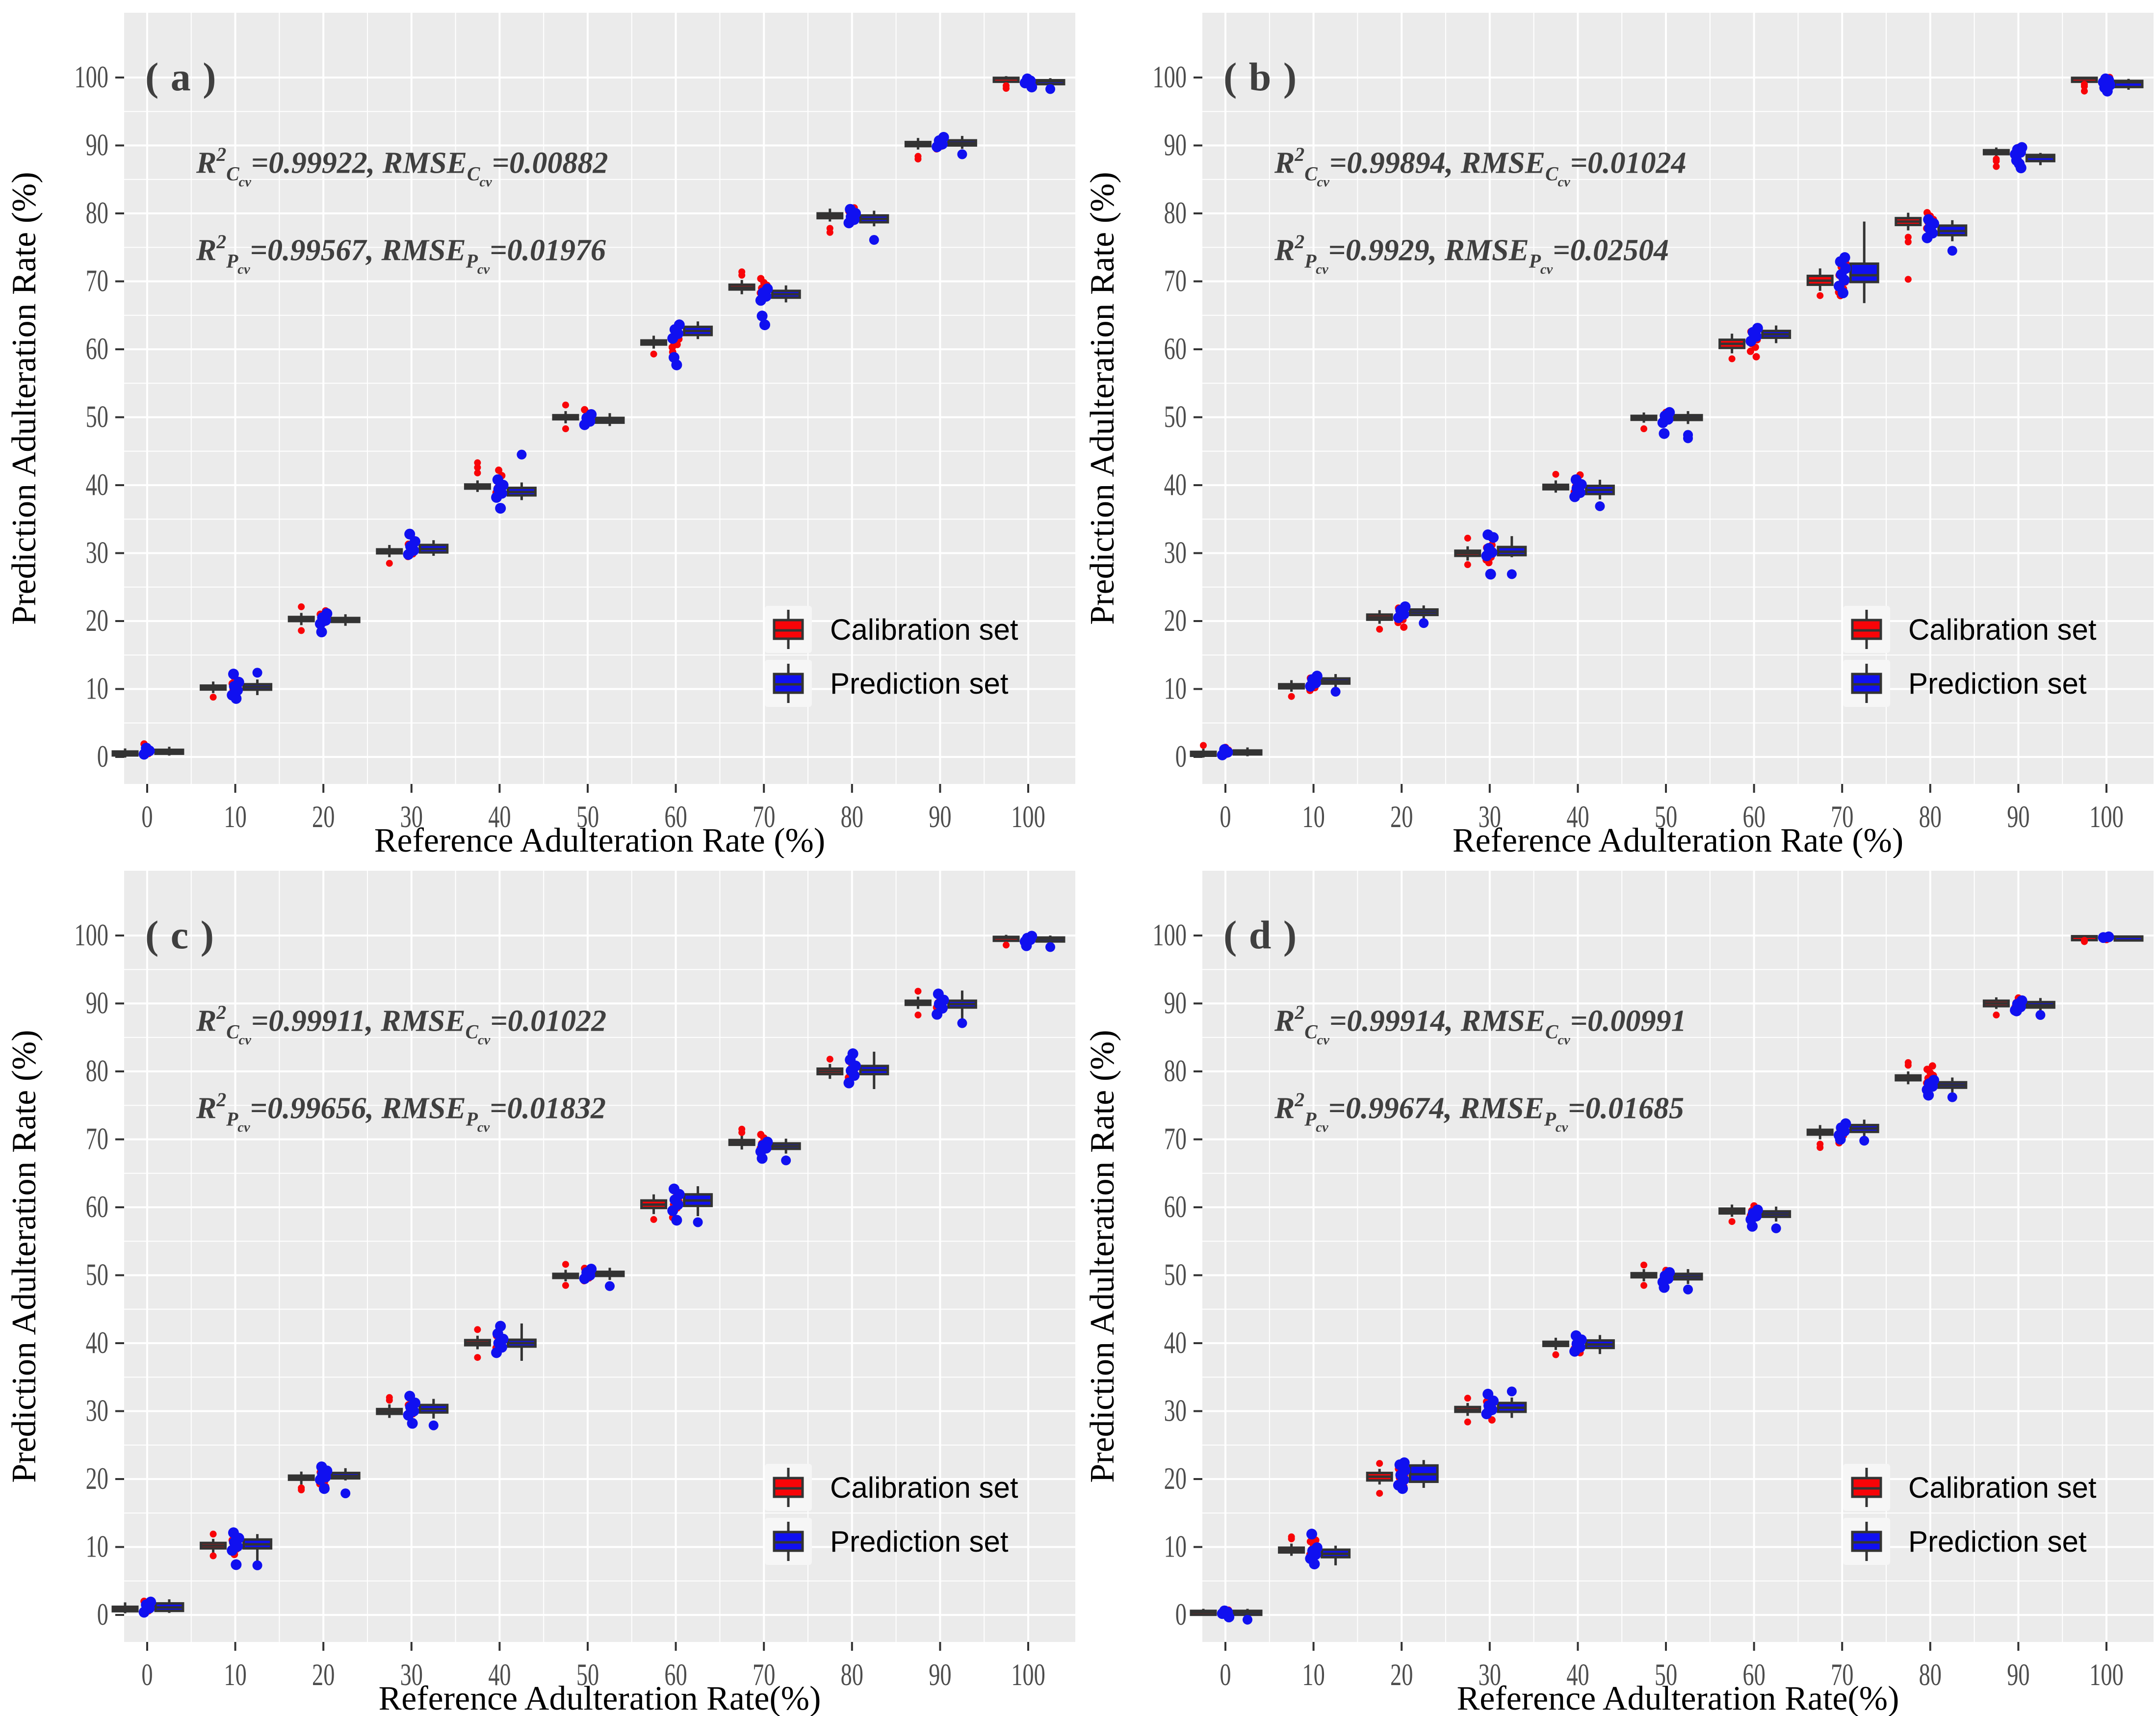  What do you see at coordinates (181, 76) in the screenshot?
I see `panel-letter: ( a )` at bounding box center [181, 76].